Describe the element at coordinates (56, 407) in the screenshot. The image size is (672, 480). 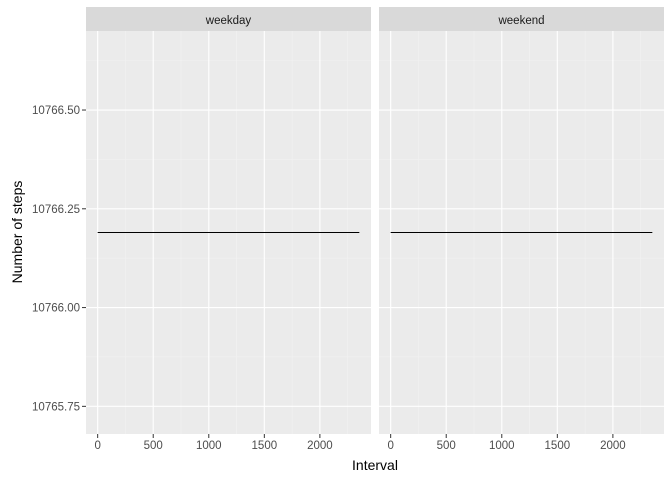
I see `y-tick-label: 10765.75` at that location.